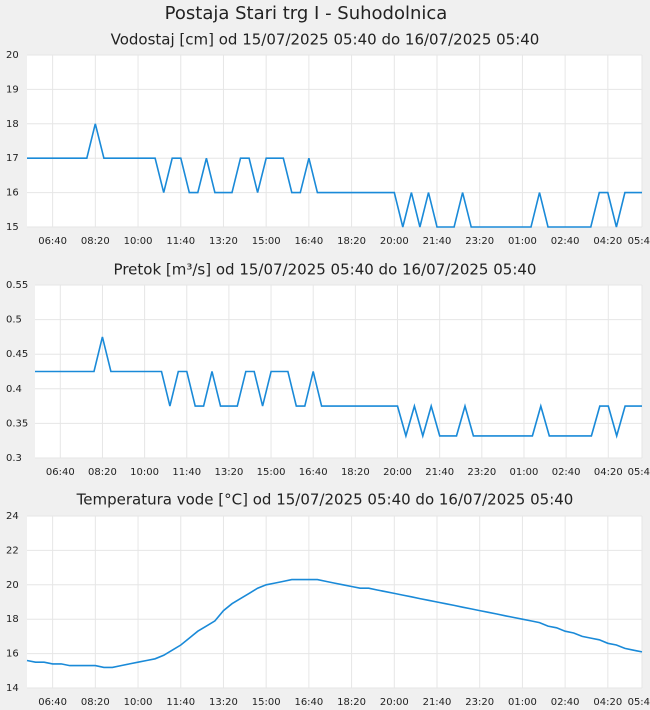  What do you see at coordinates (17, 285) in the screenshot?
I see `y-tick-label: 0.55` at bounding box center [17, 285].